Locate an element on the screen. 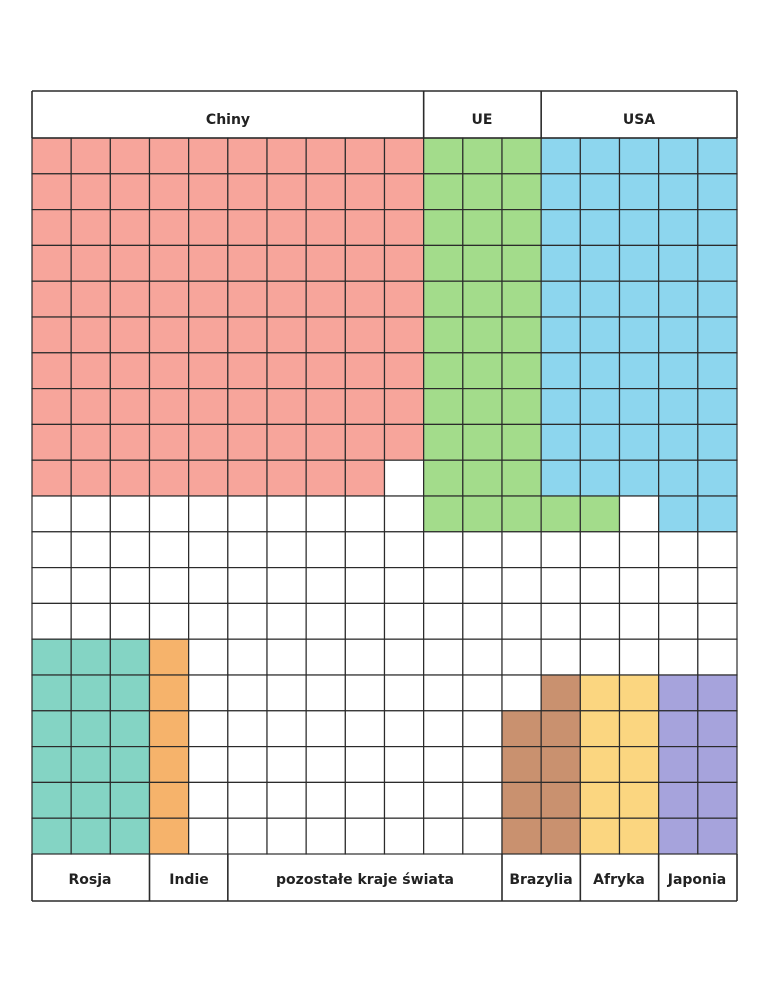  cell-brazylia is located at coordinates (521, 729).